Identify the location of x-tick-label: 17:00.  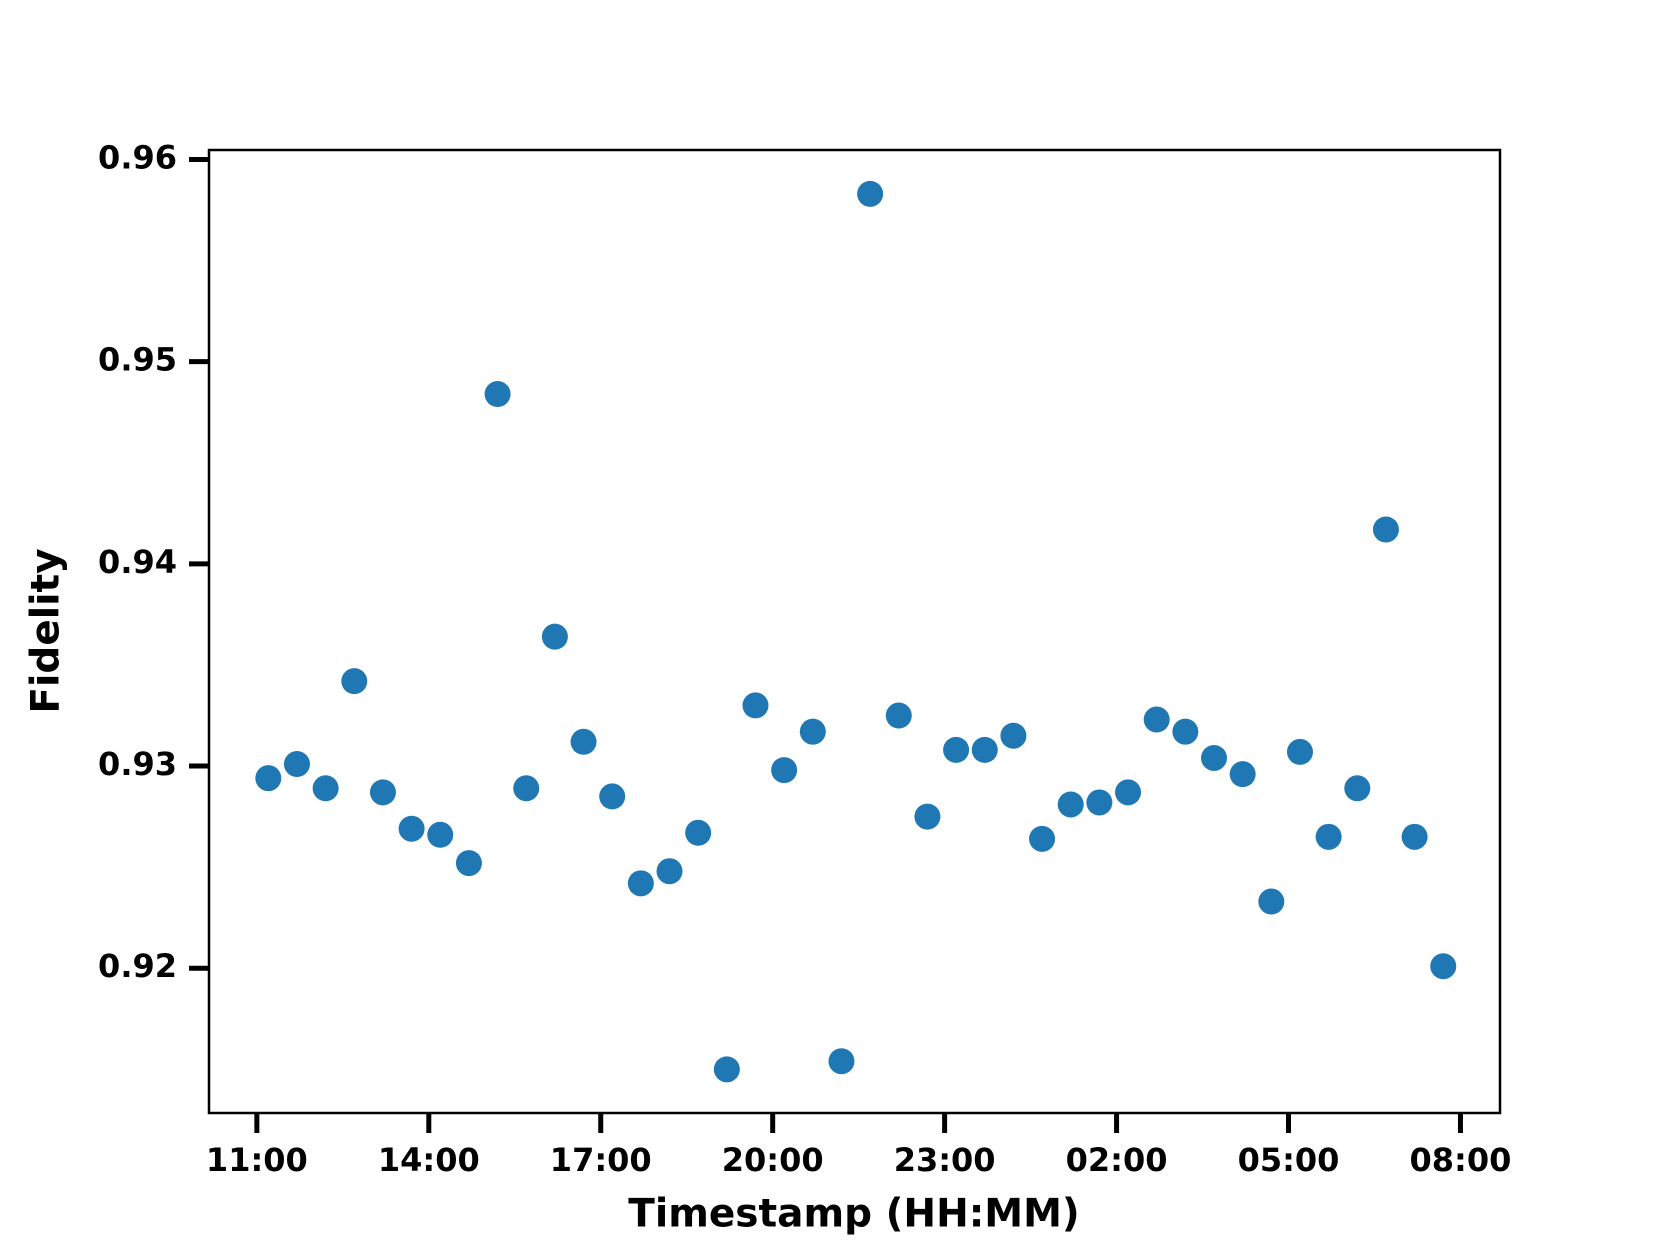
(601, 1160).